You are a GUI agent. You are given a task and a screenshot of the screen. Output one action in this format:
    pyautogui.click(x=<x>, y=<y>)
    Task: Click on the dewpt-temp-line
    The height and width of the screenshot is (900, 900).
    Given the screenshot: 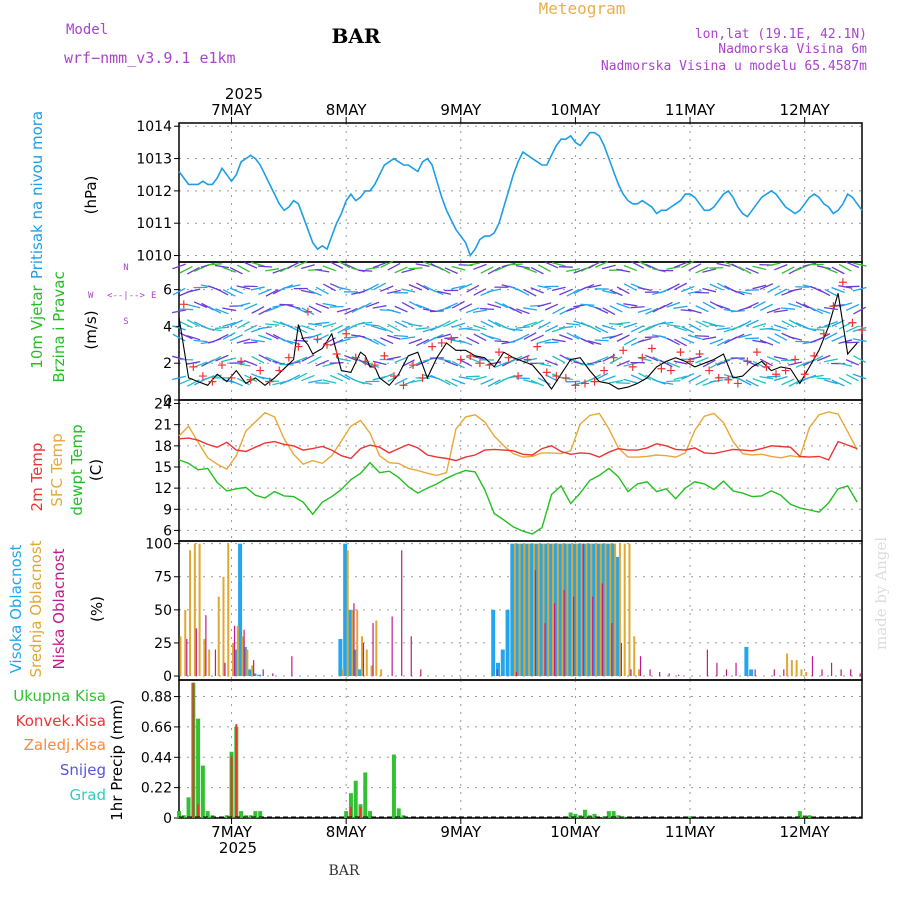 What is the action you would take?
    pyautogui.click(x=518, y=497)
    